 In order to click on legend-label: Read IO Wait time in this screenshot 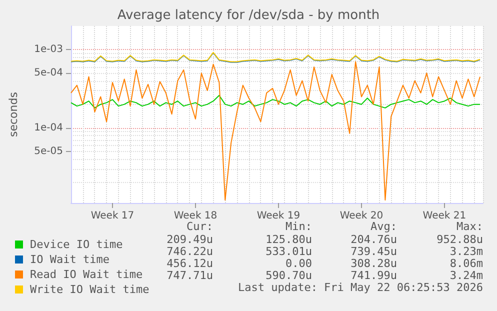, I will do `click(86, 274)`.